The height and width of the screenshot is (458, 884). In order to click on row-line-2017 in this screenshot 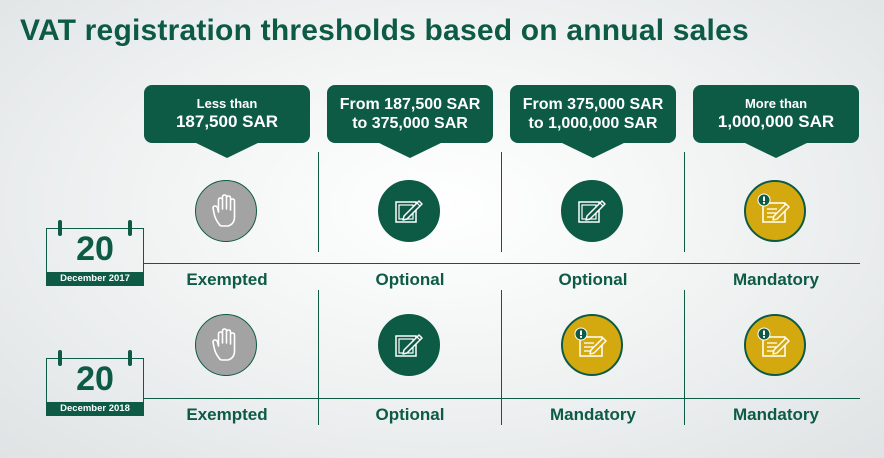, I will do `click(502, 263)`.